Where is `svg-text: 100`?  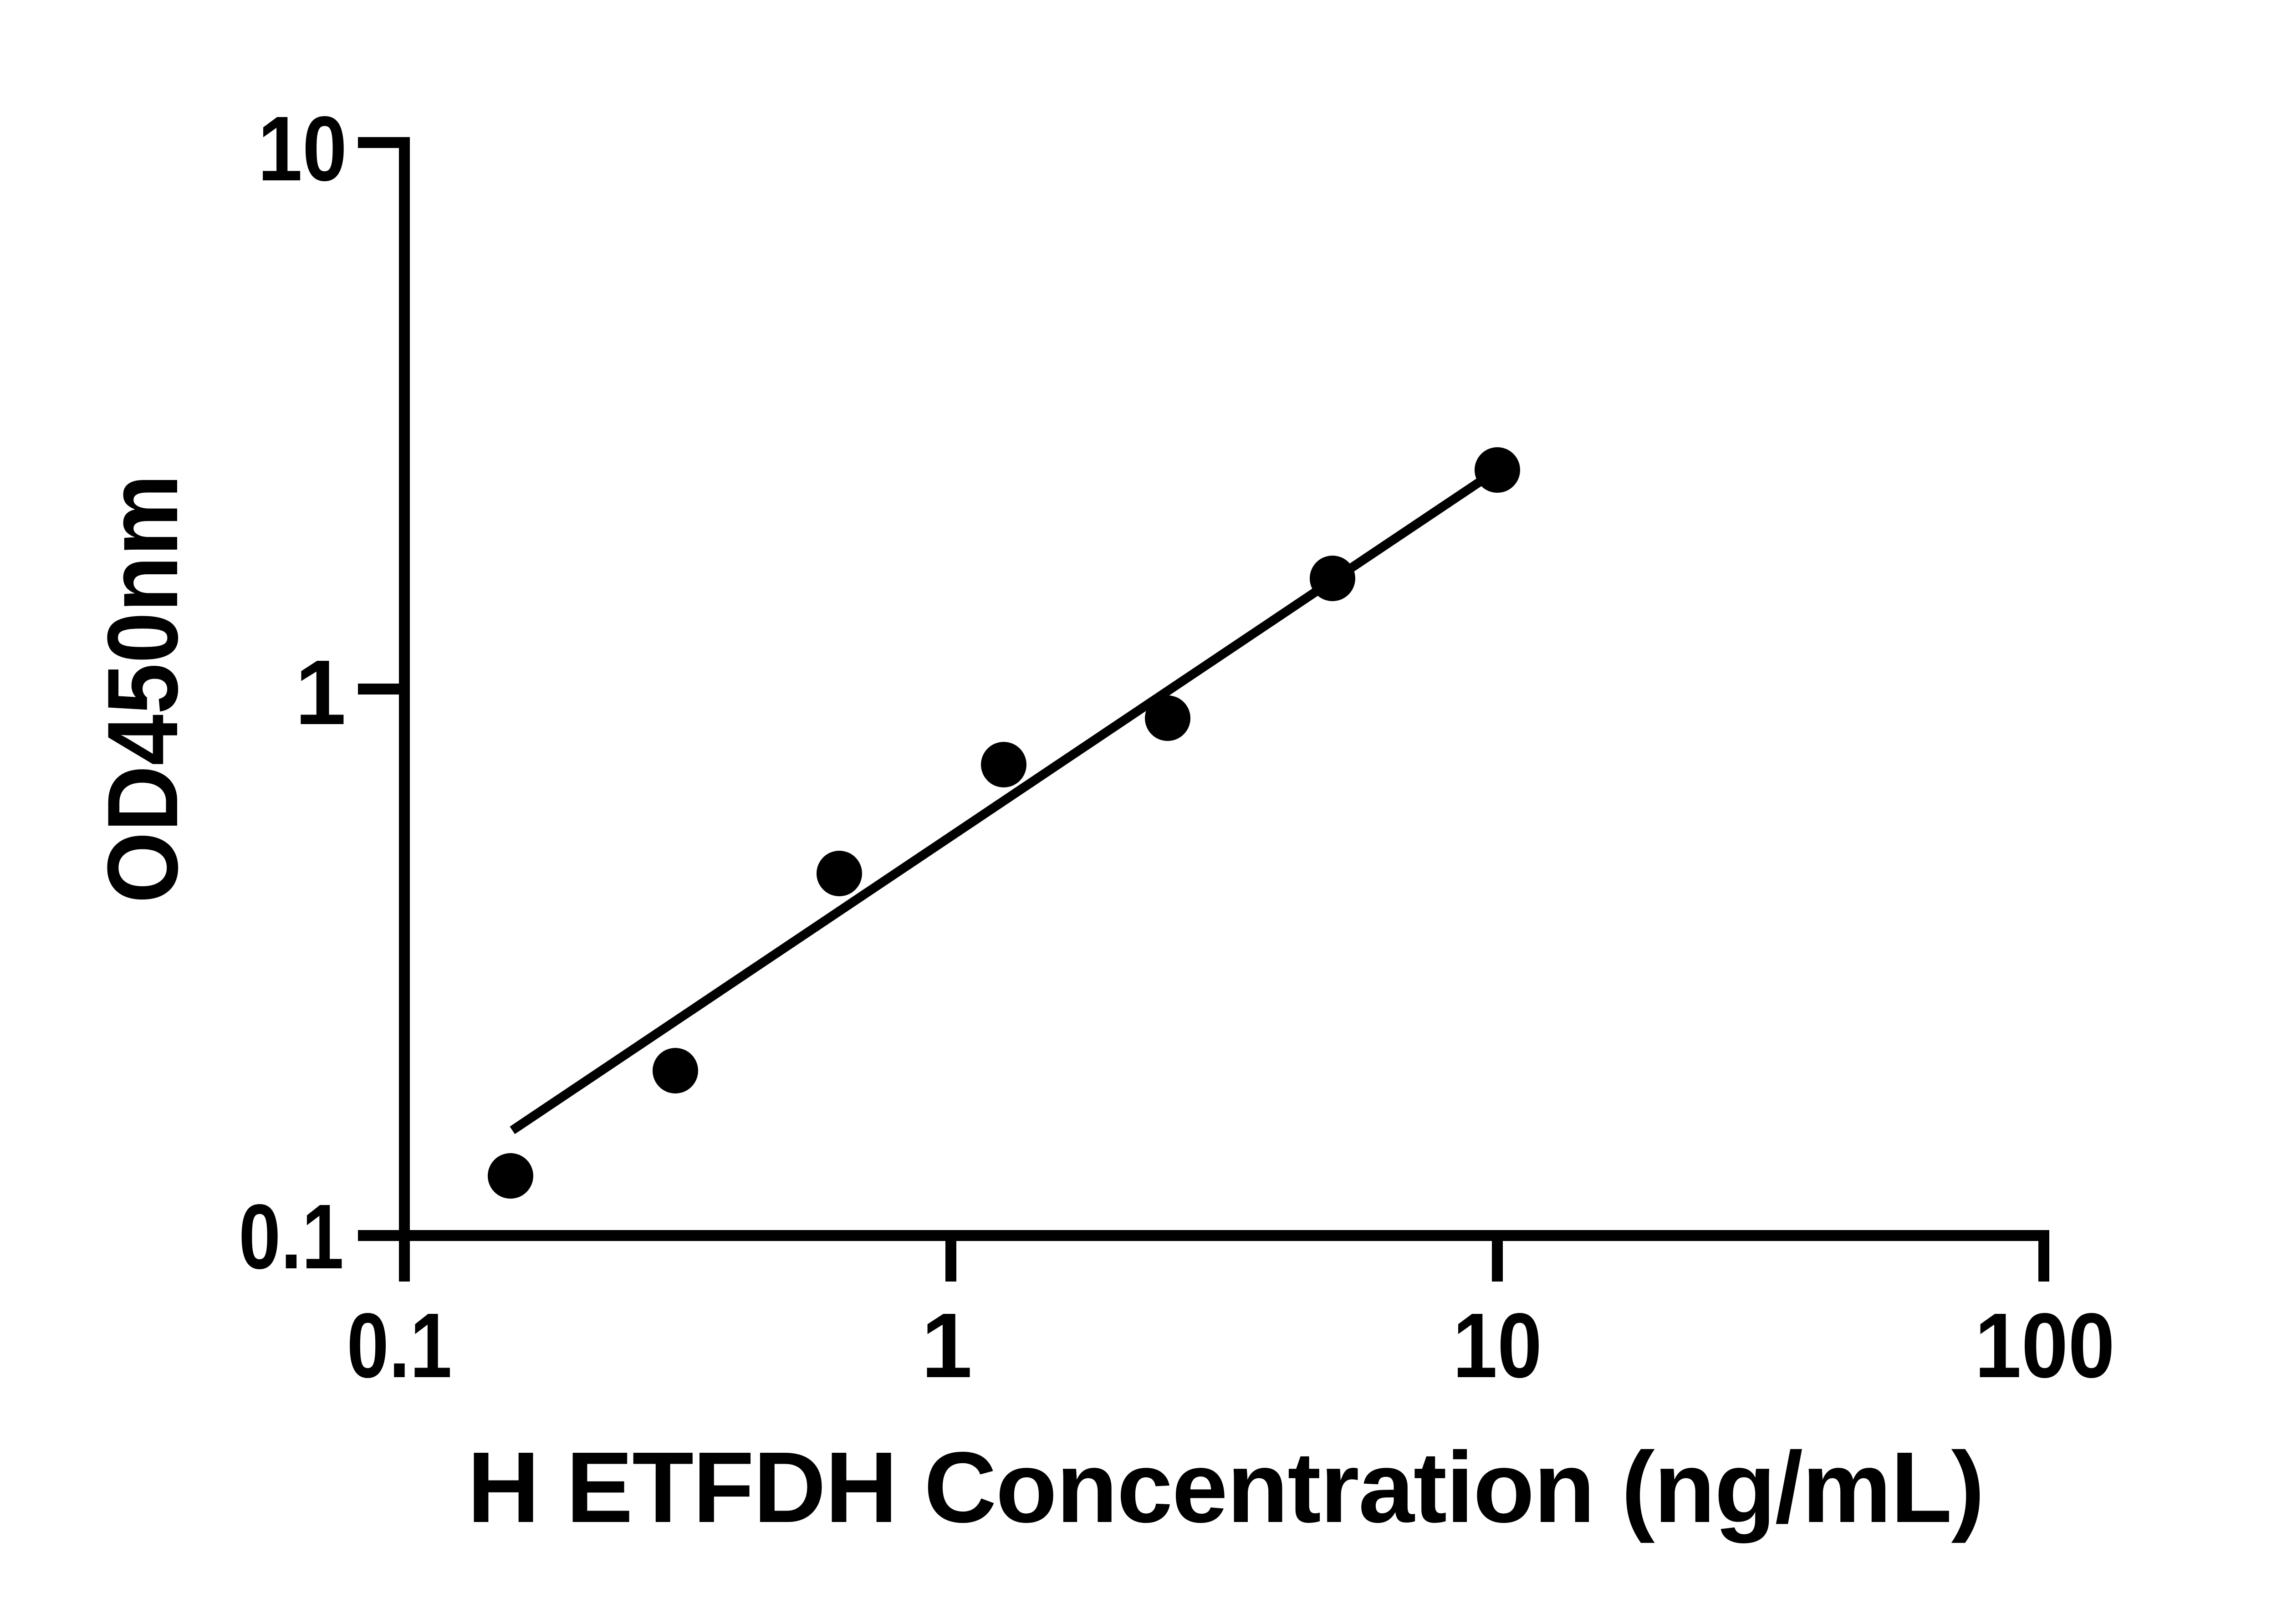
svg-text: 100 is located at coordinates (2045, 1345).